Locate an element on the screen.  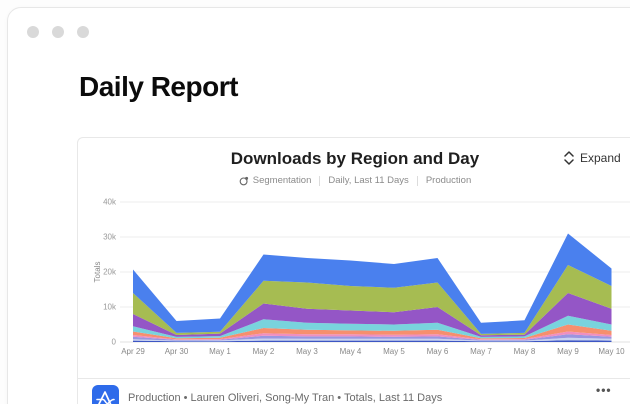
meta-label-range: Daily, Last 11 Days is located at coordinates (368, 180).